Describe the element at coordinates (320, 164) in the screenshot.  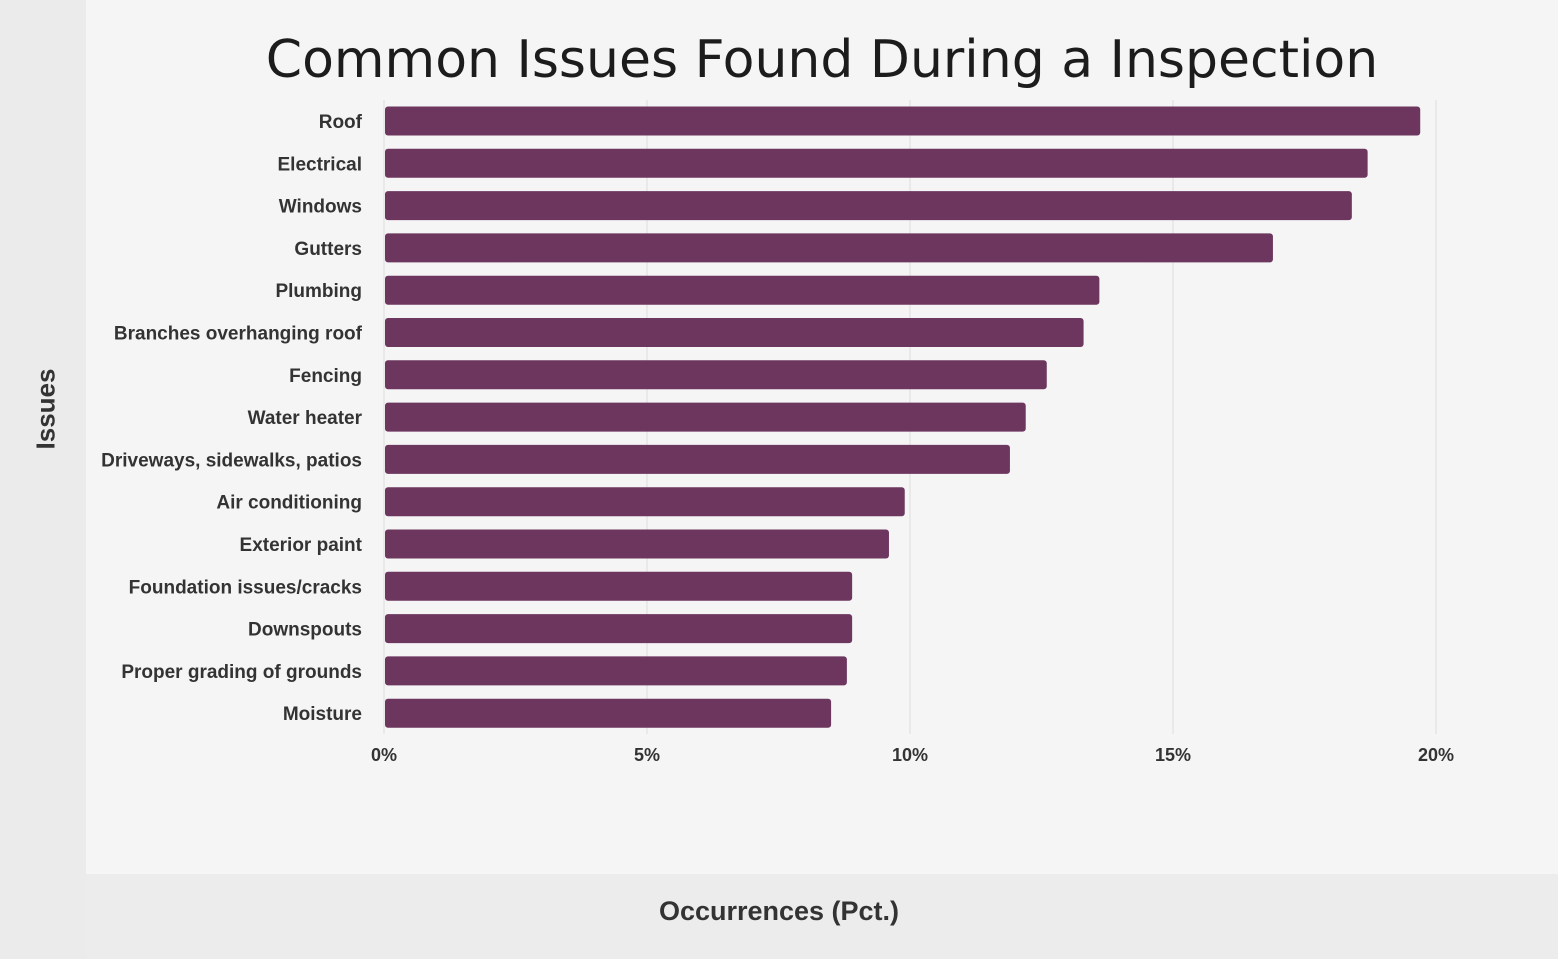
I see `category-label: Electrical` at that location.